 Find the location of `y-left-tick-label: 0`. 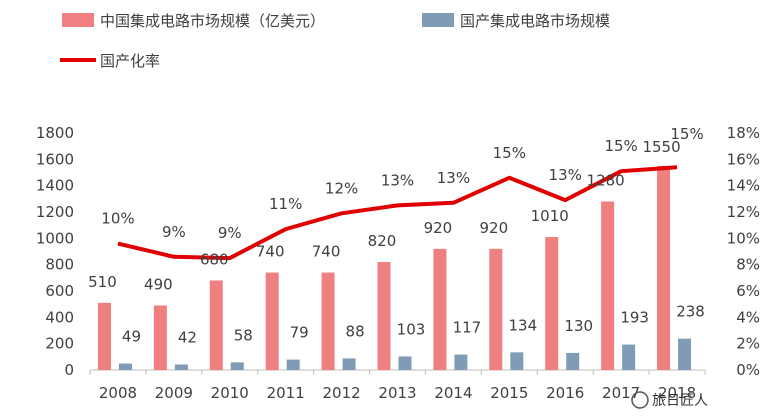

y-left-tick-label: 0 is located at coordinates (69, 370).